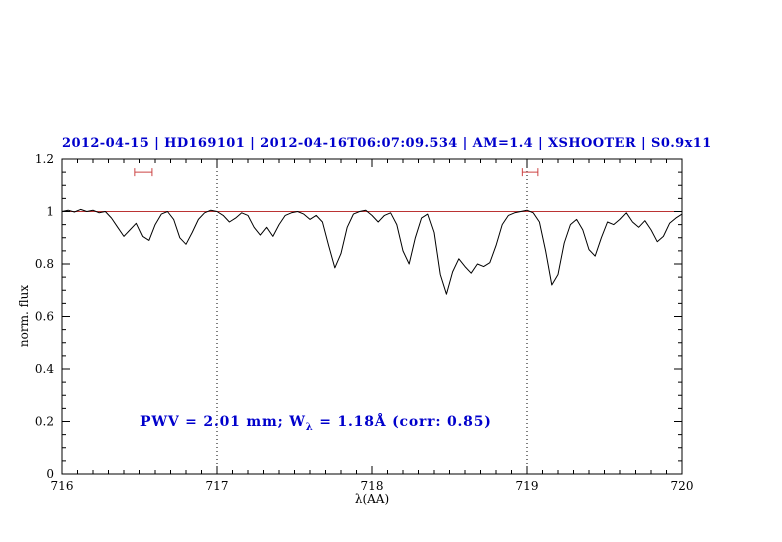 This screenshot has height=542, width=782. What do you see at coordinates (50, 474) in the screenshot?
I see `y-tick-label: 0` at bounding box center [50, 474].